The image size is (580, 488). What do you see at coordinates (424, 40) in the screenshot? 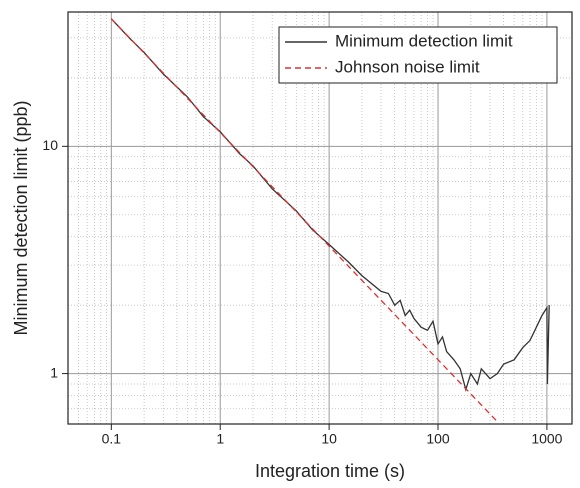
I see `legend-label: Minimum detection limit` at bounding box center [424, 40].